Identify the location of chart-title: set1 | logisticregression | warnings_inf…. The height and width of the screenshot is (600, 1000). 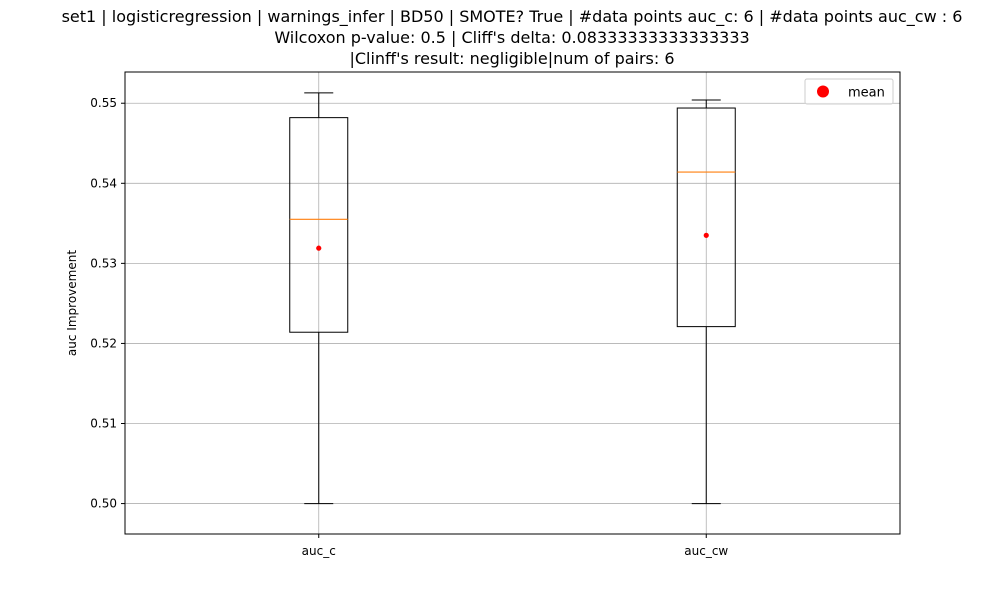
(512, 37).